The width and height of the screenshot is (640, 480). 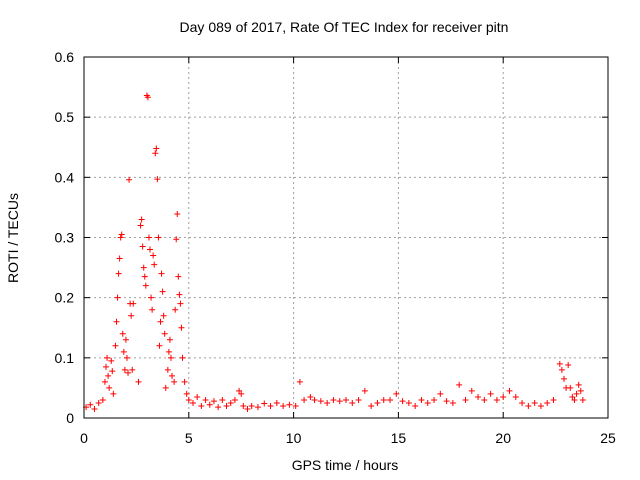 What do you see at coordinates (294, 438) in the screenshot?
I see `x-tick-label: 10` at bounding box center [294, 438].